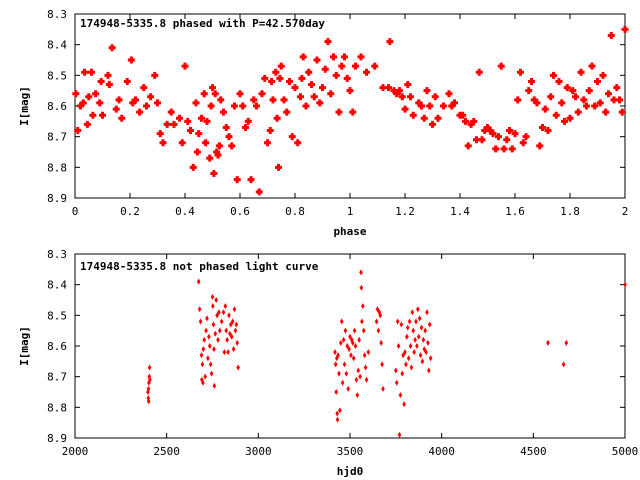 This screenshot has width=640, height=480. What do you see at coordinates (57, 14) in the screenshot?
I see `y-tick-label: 8.3` at bounding box center [57, 14].